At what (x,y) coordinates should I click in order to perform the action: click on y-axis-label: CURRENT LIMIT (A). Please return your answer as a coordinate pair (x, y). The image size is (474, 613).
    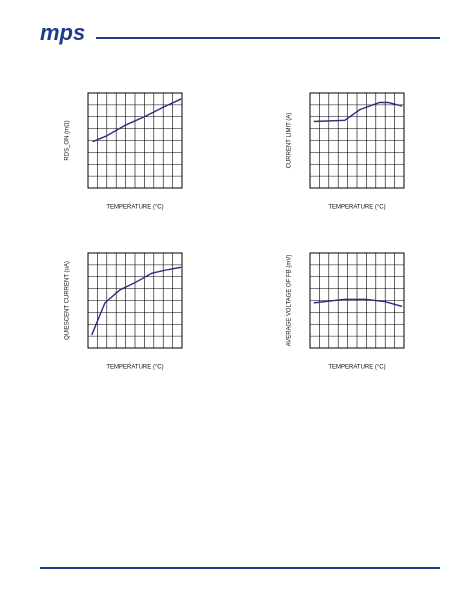
    Looking at the image, I should click on (290, 141).